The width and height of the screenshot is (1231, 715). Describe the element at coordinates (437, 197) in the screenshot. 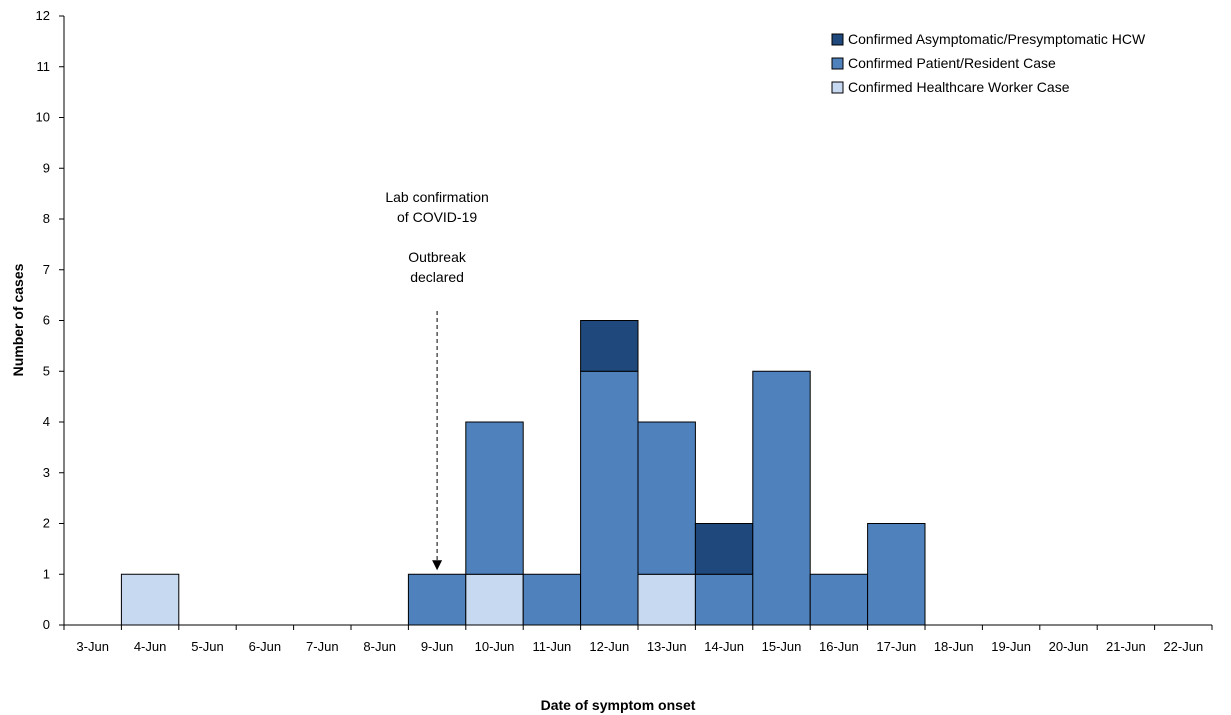

I see `annotation-text: Lab confirmation` at that location.